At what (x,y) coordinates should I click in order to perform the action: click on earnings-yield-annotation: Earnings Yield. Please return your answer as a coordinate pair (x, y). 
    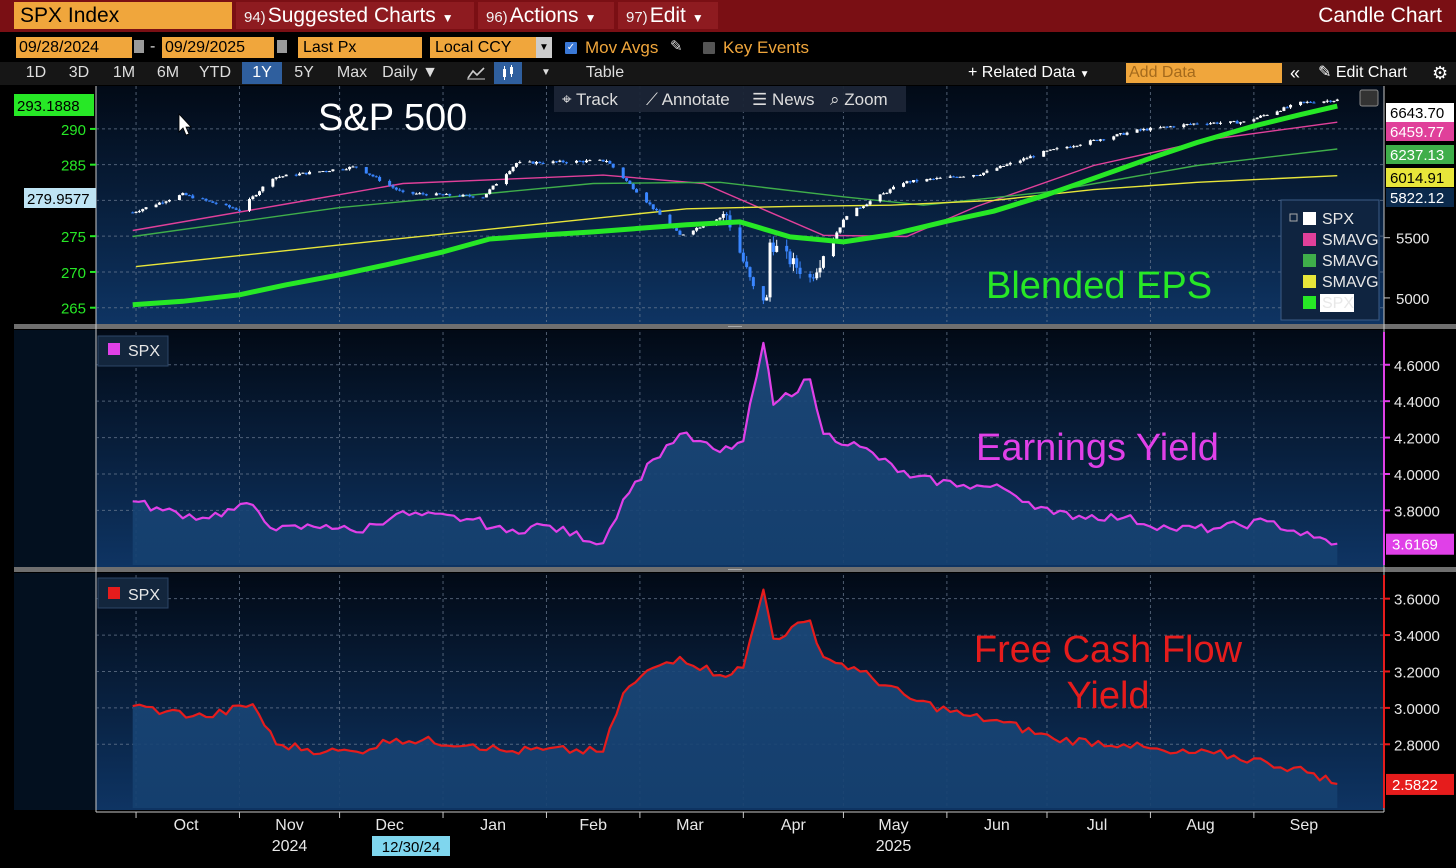
    Looking at the image, I should click on (1097, 448).